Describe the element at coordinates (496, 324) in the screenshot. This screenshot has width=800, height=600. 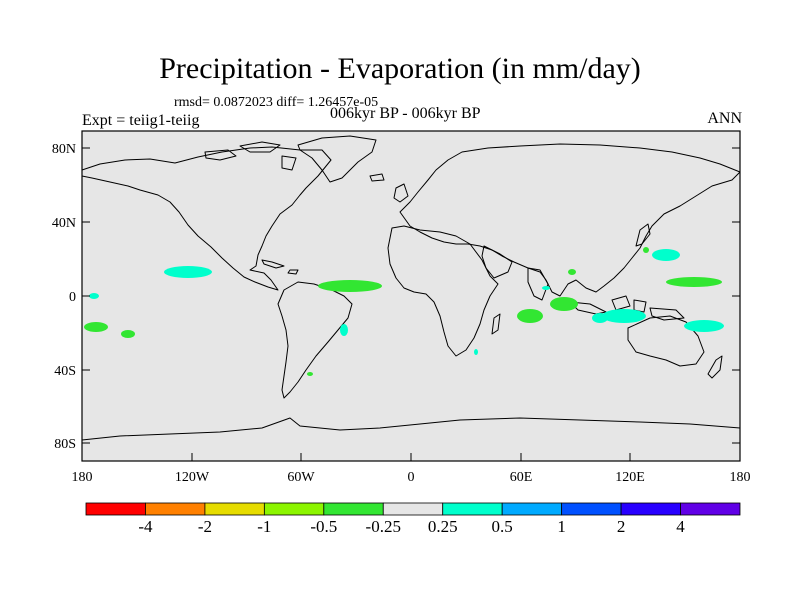
I see `coast-madagascar` at that location.